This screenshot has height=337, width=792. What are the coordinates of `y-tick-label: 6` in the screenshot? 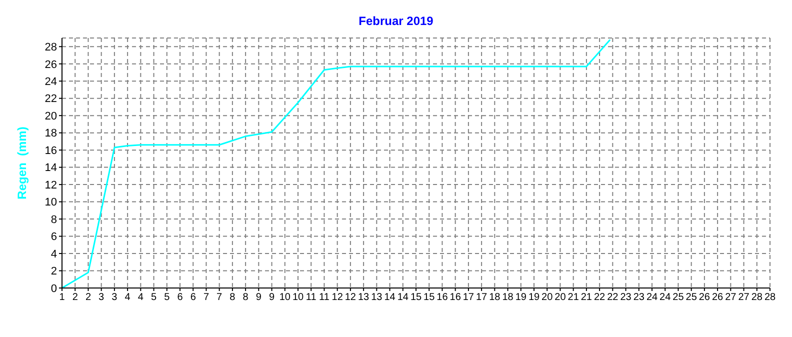 It's located at (53, 237).